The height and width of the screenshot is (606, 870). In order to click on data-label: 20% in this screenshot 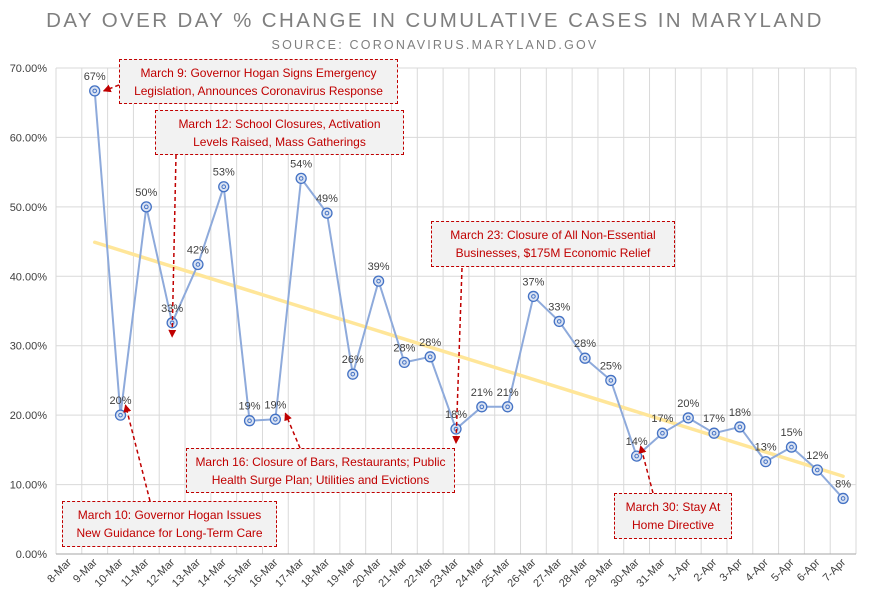, I will do `click(688, 404)`.